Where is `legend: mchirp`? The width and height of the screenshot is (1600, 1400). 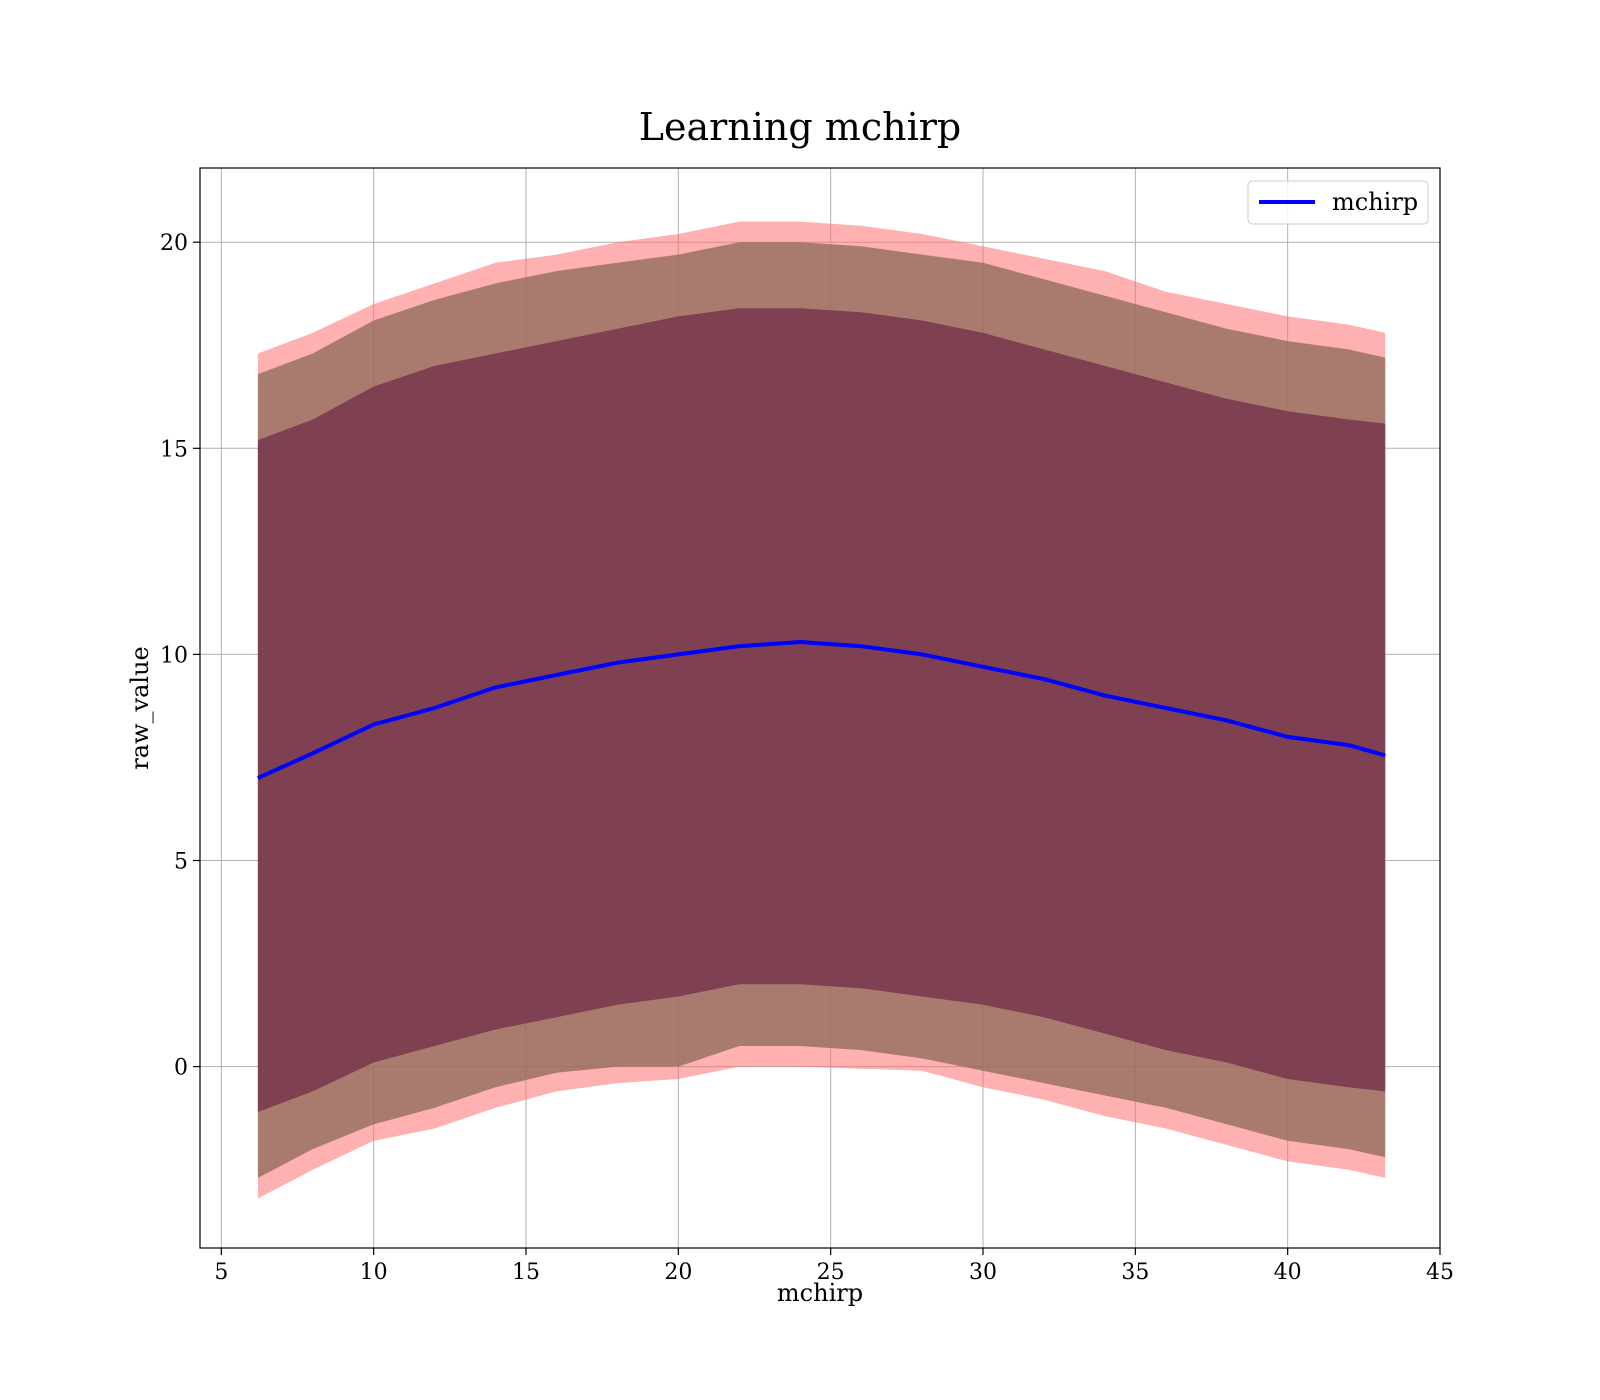
legend: mchirp is located at coordinates (1338, 202).